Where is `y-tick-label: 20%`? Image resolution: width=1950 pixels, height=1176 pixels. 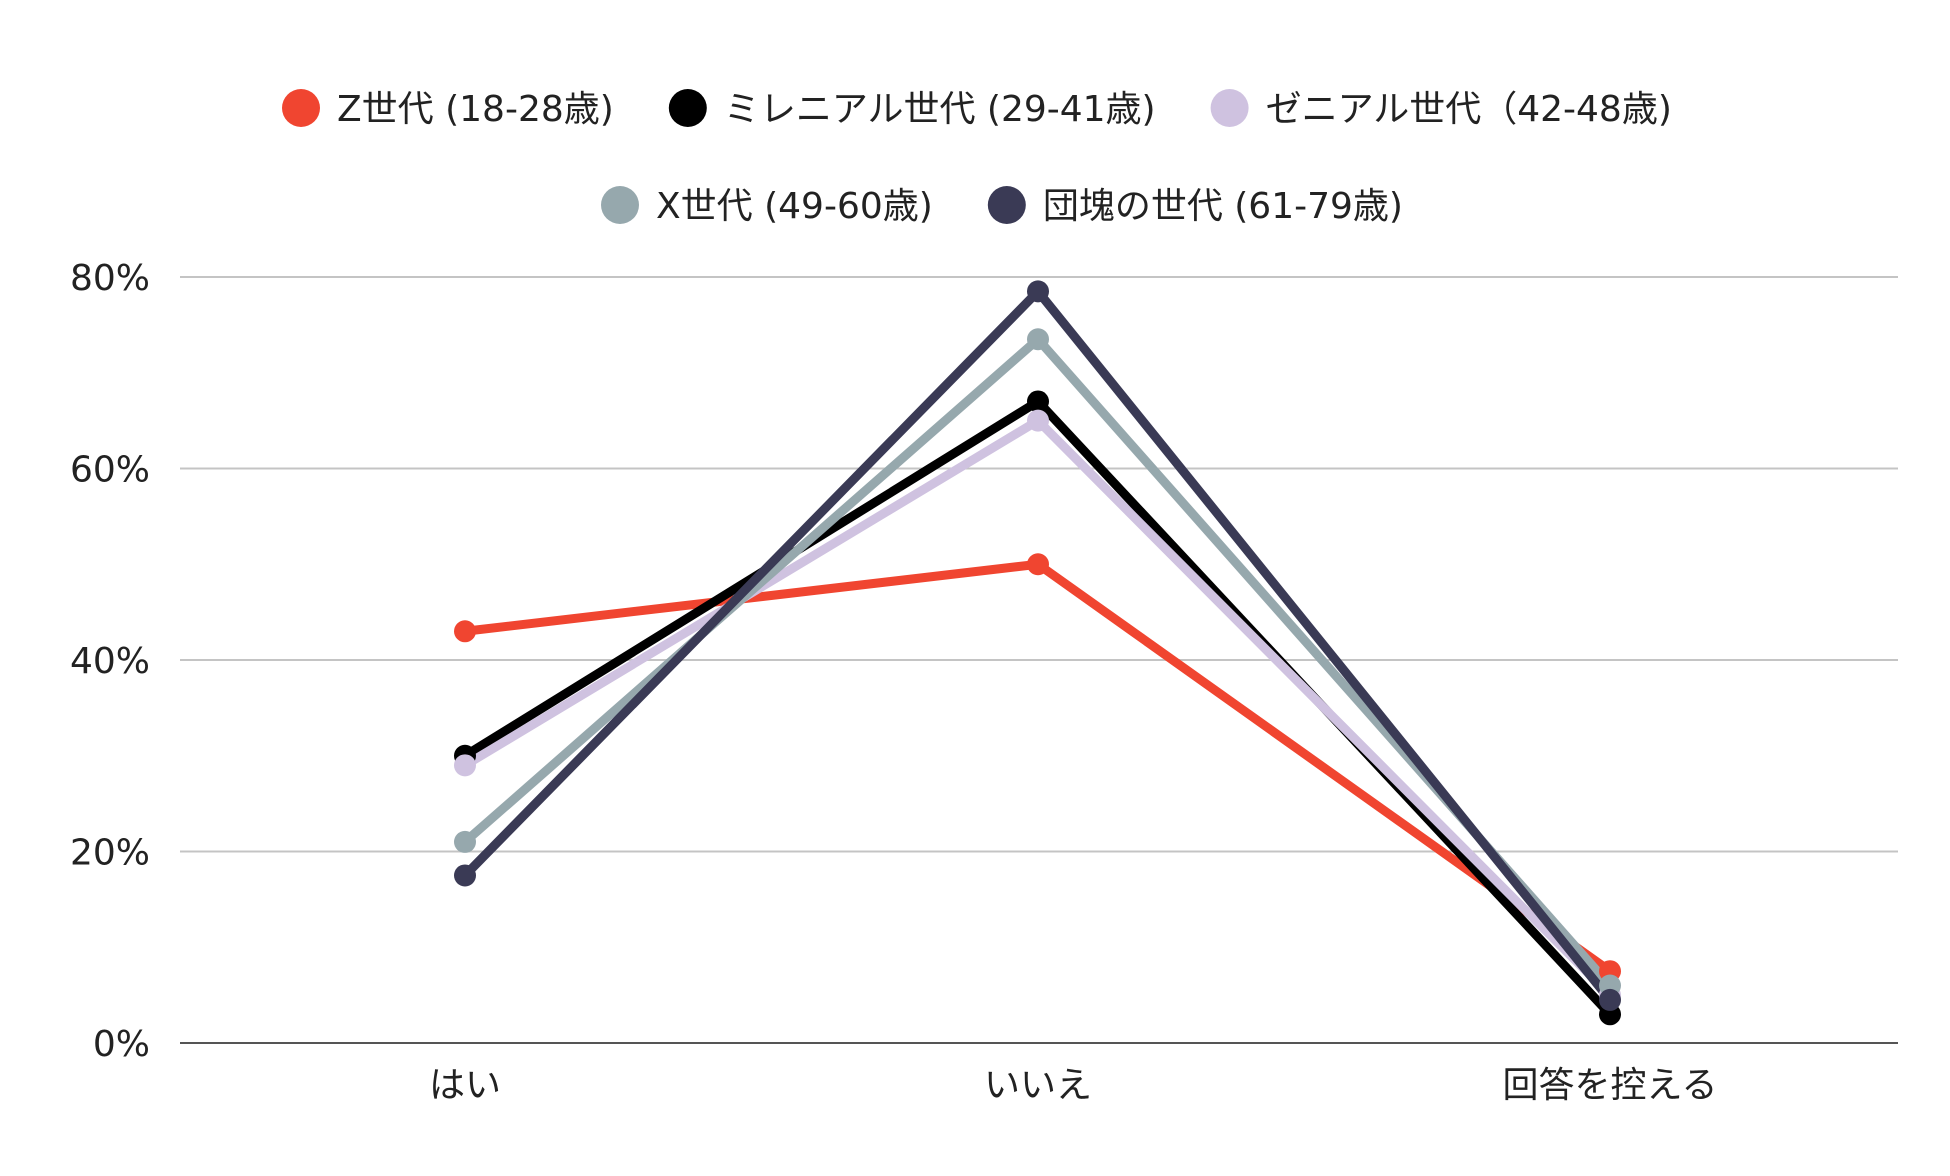
y-tick-label: 20% is located at coordinates (110, 853).